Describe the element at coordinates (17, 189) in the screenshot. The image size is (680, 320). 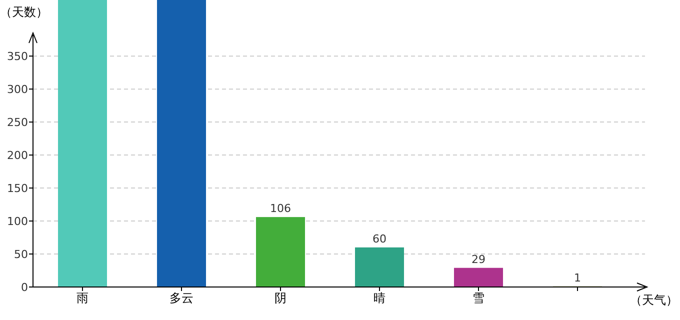
I see `y-tick-label: 150` at that location.